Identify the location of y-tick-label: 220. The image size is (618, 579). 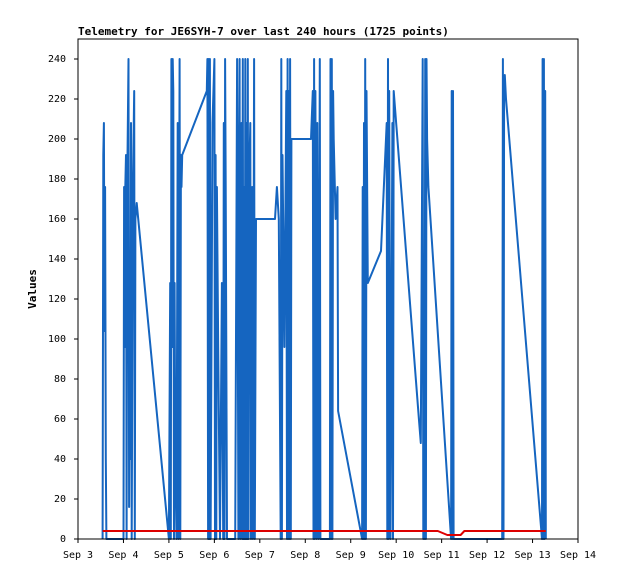
(57, 99).